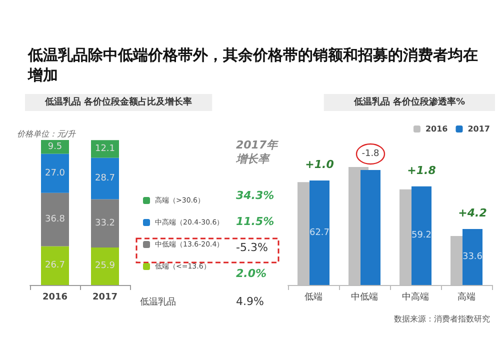 This screenshot has height=362, width=500. I want to click on text: 2017年增长率, so click(257, 152).